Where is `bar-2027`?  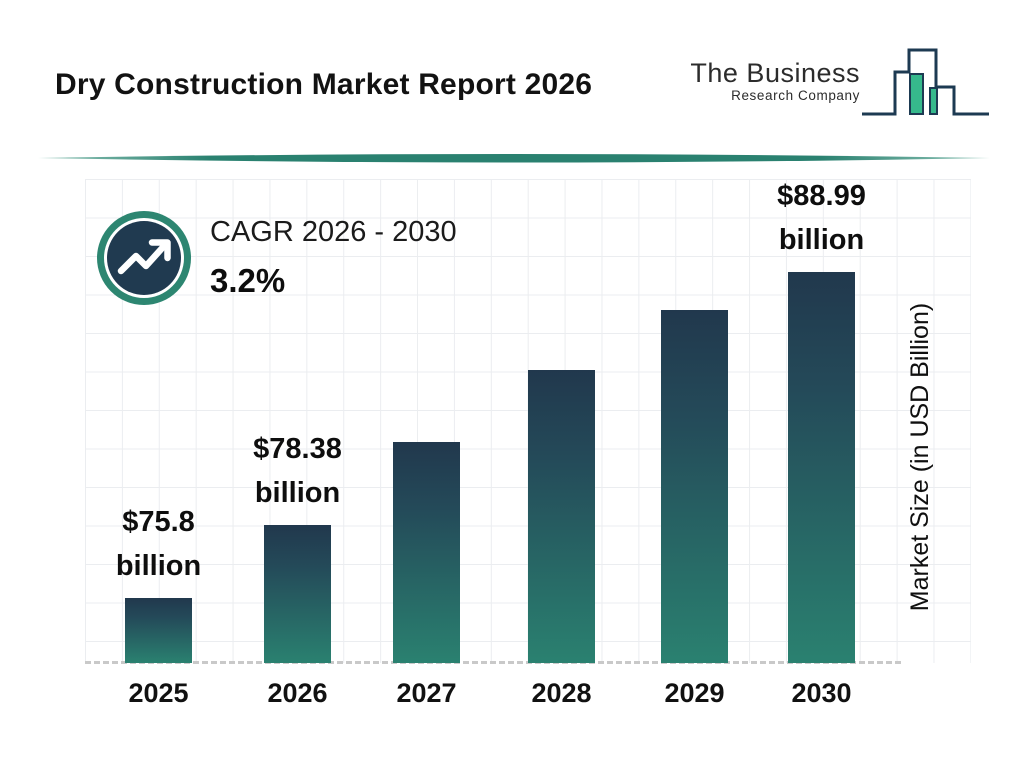 bar-2027 is located at coordinates (426, 552).